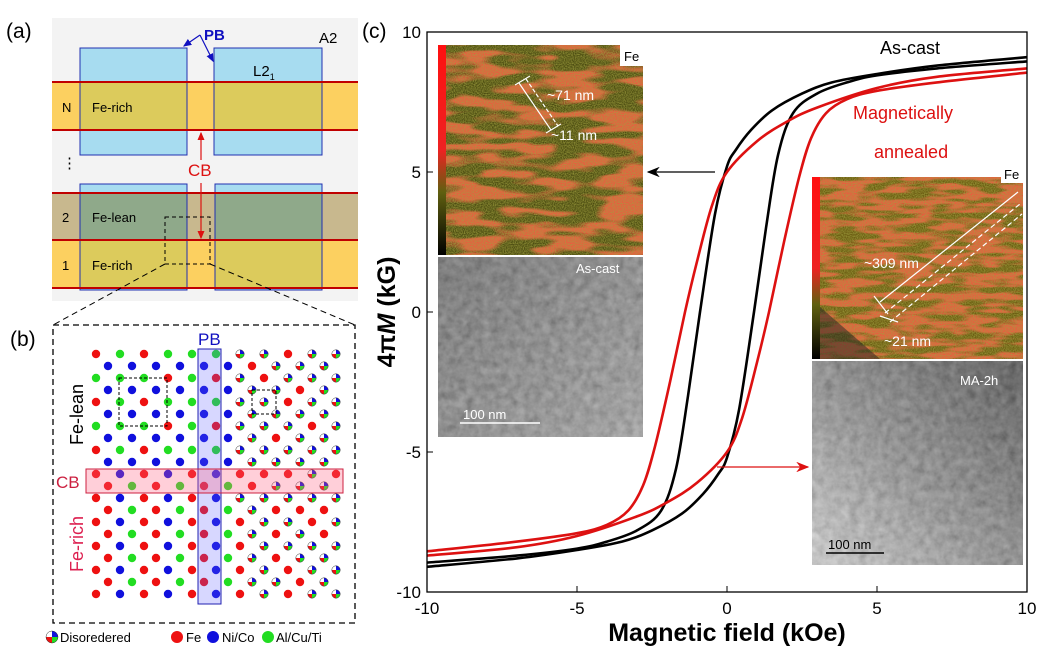  I want to click on pb-label: PB, so click(209, 339).